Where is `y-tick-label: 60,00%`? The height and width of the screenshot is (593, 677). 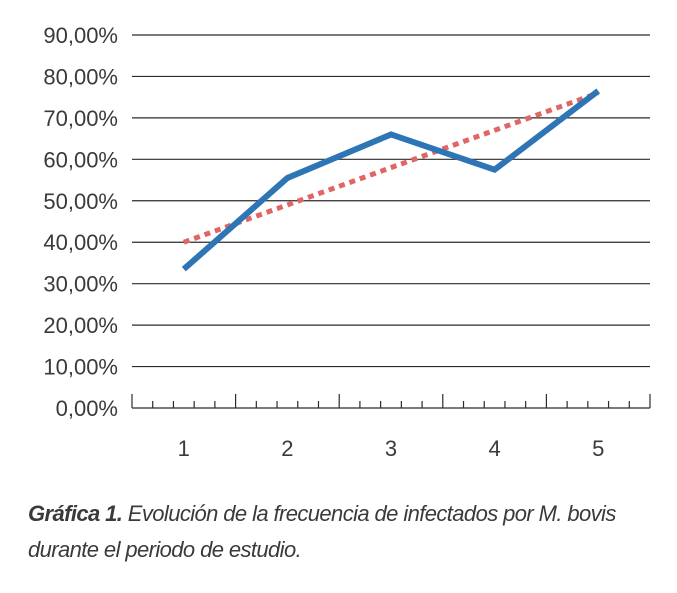
y-tick-label: 60,00% is located at coordinates (80, 159).